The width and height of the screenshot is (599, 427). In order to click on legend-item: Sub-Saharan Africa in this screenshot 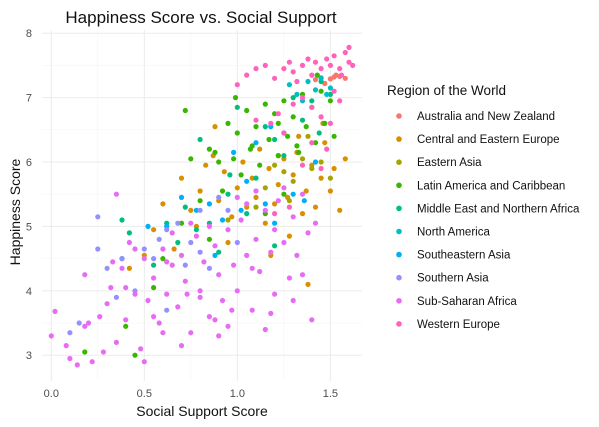, I will do `click(456, 302)`.